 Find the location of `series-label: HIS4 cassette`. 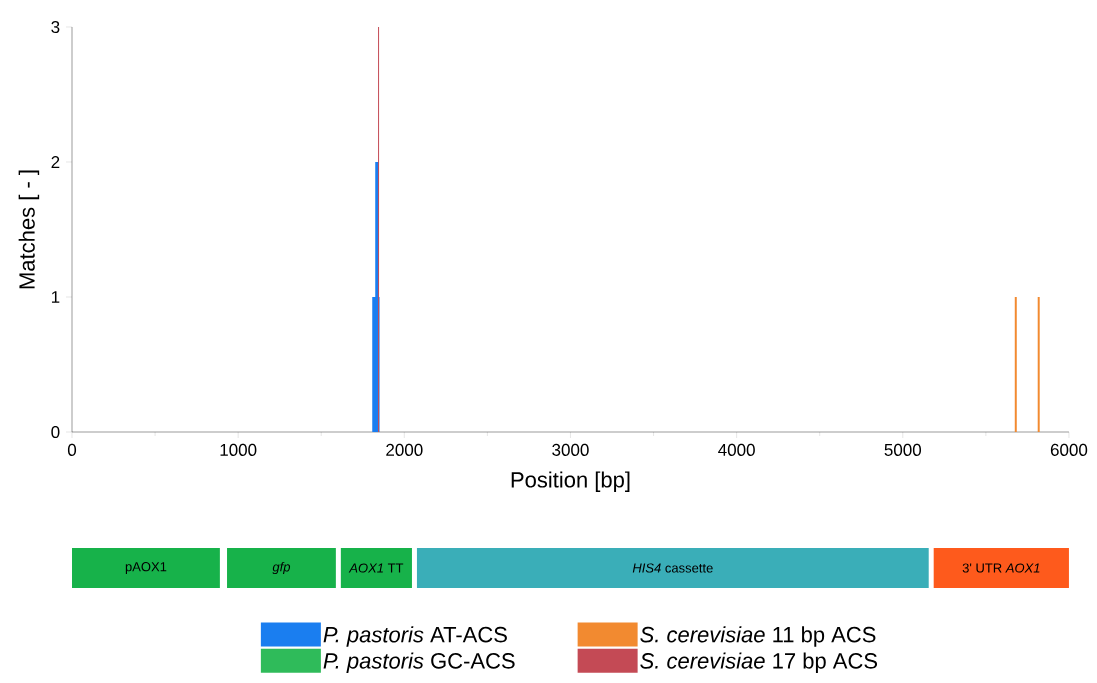

series-label: HIS4 cassette is located at coordinates (672, 568).